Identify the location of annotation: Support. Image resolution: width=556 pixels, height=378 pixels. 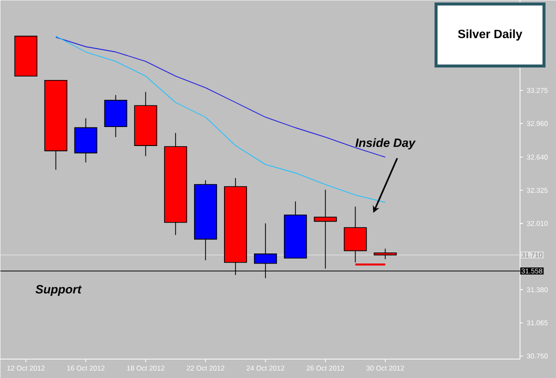
(59, 290).